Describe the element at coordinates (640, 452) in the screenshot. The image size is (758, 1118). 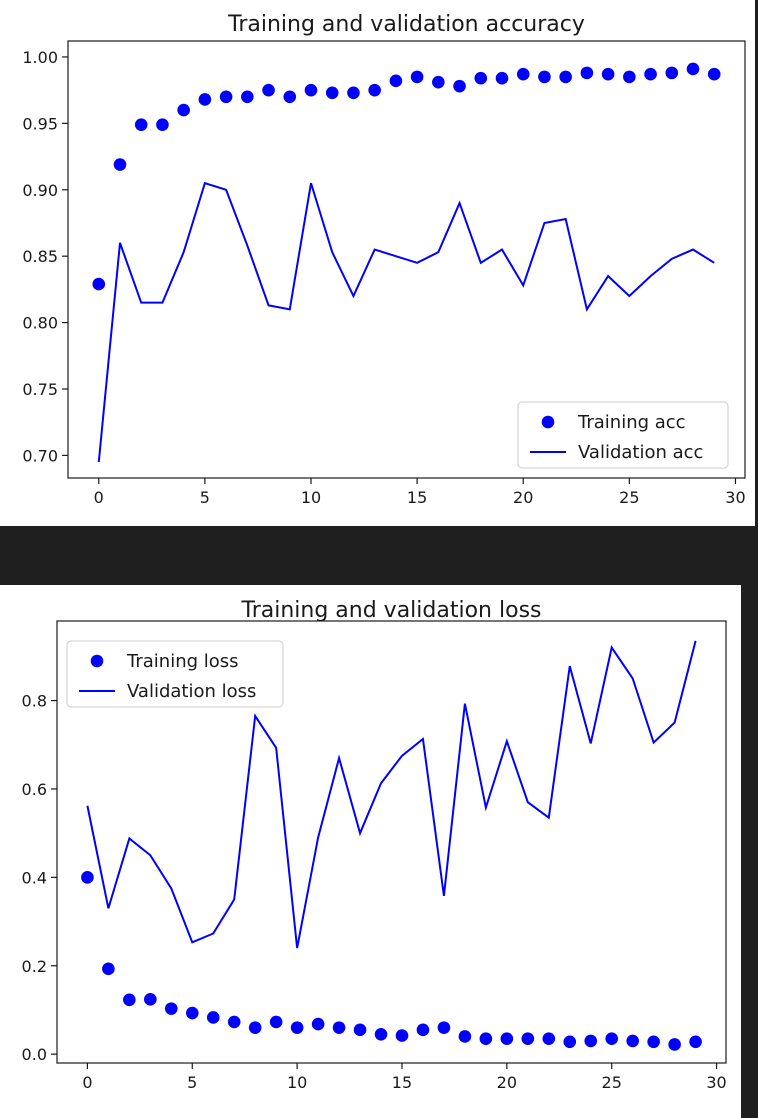
I see `legend-label: Validation acc` at that location.